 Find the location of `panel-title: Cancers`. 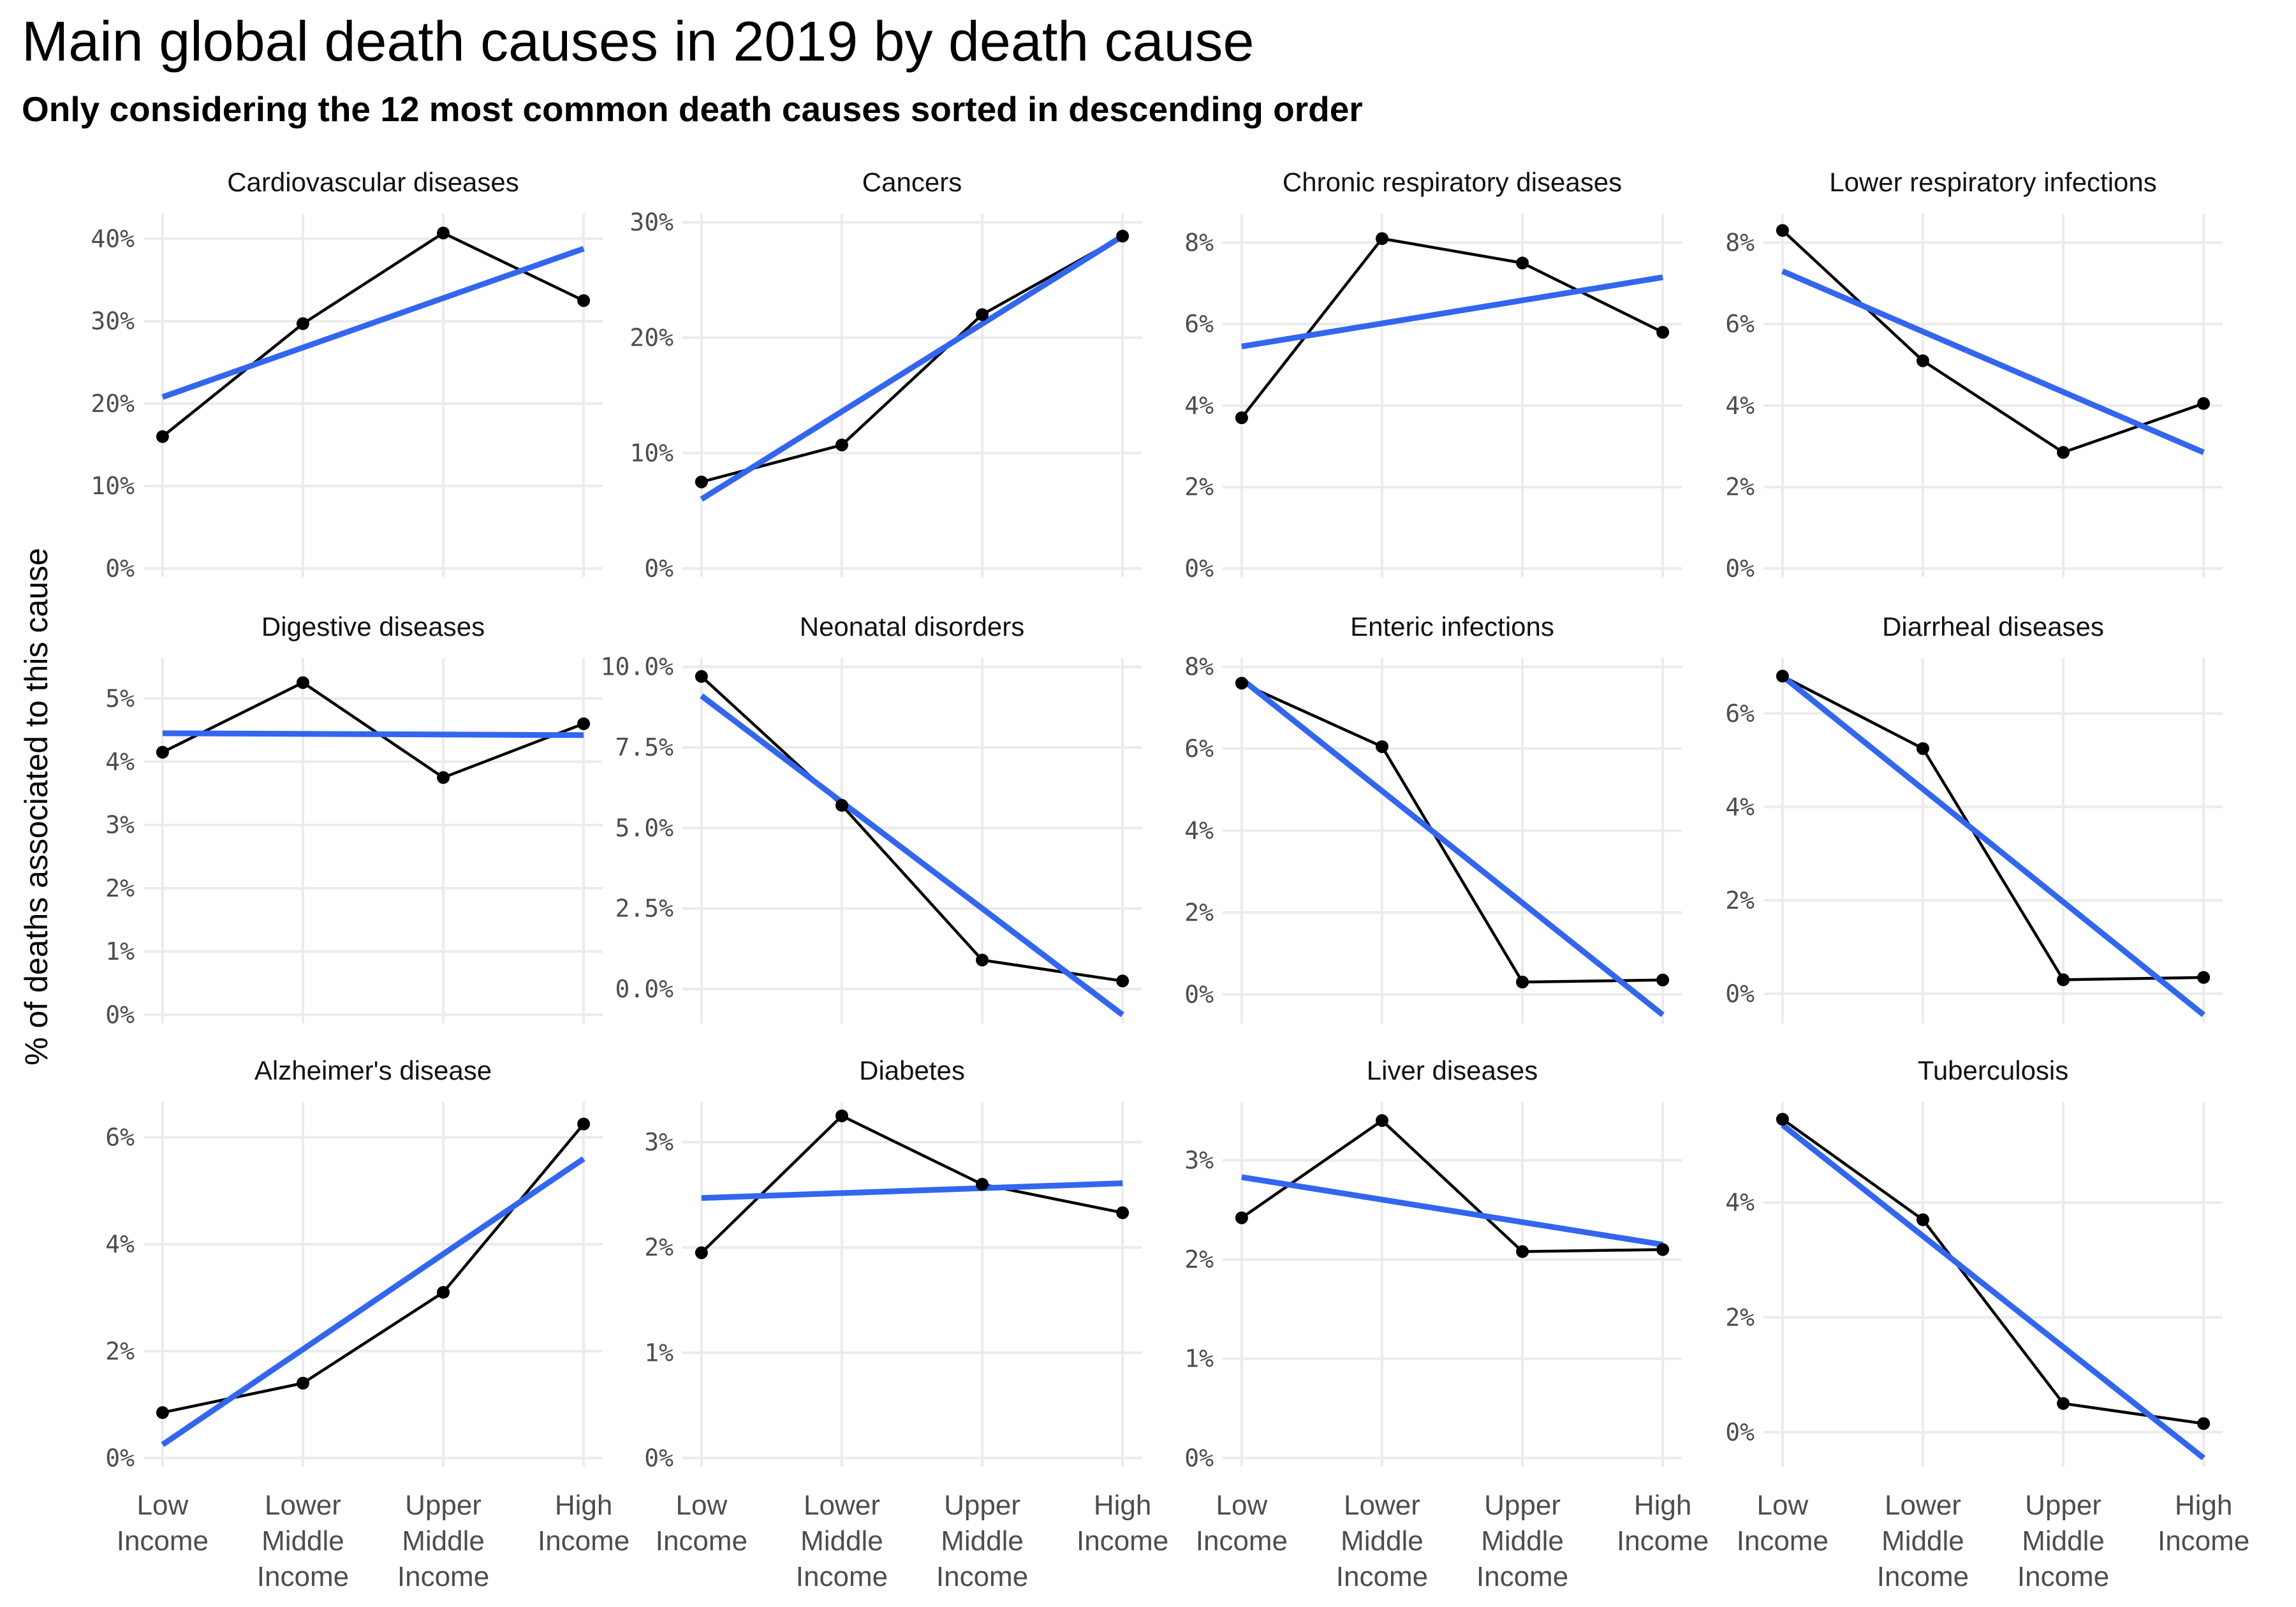

panel-title: Cancers is located at coordinates (912, 182).